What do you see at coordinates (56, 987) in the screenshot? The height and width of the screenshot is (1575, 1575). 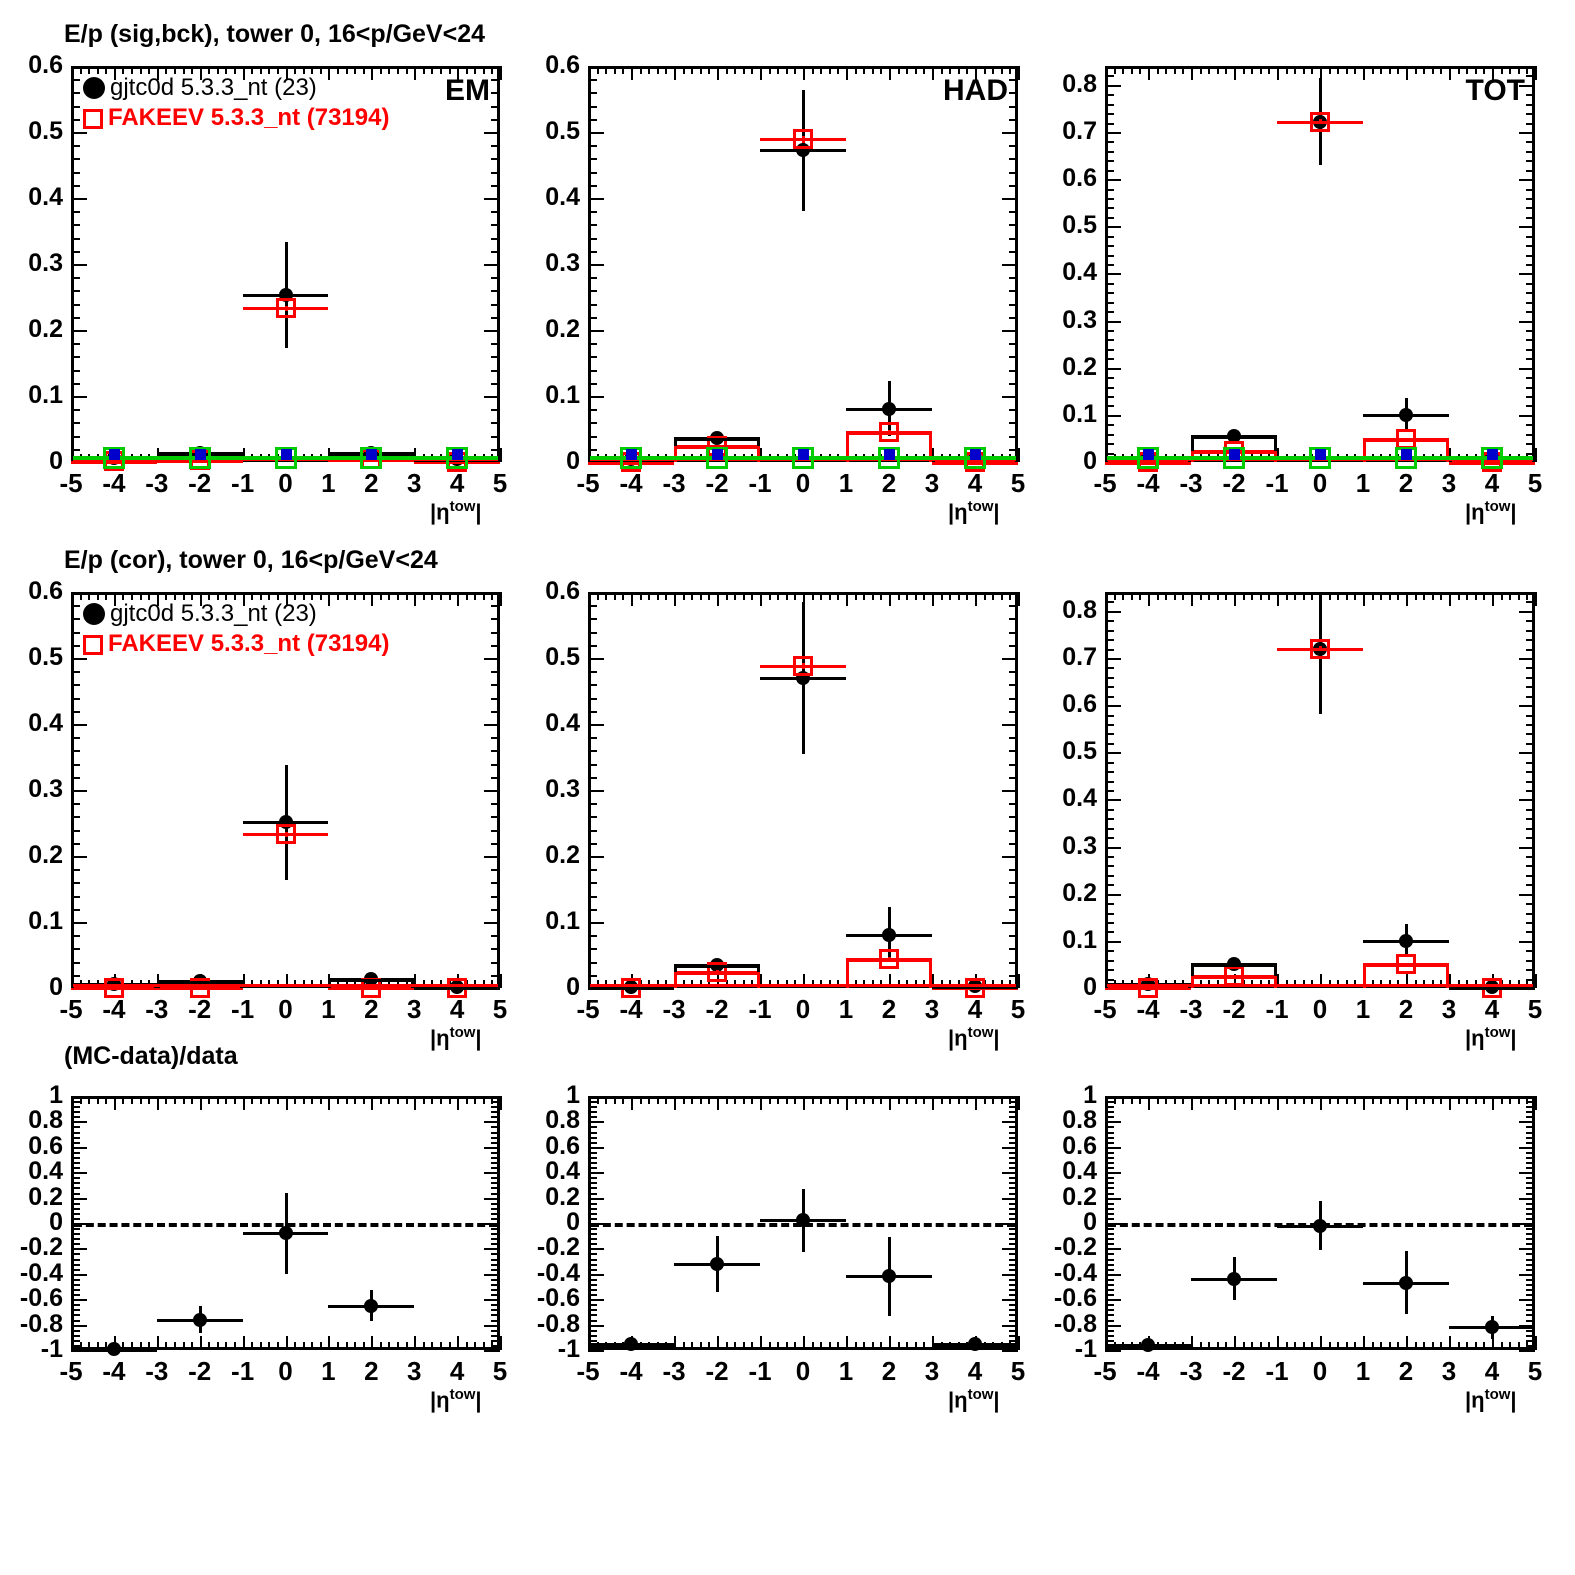 I see `ytick-label: 0` at bounding box center [56, 987].